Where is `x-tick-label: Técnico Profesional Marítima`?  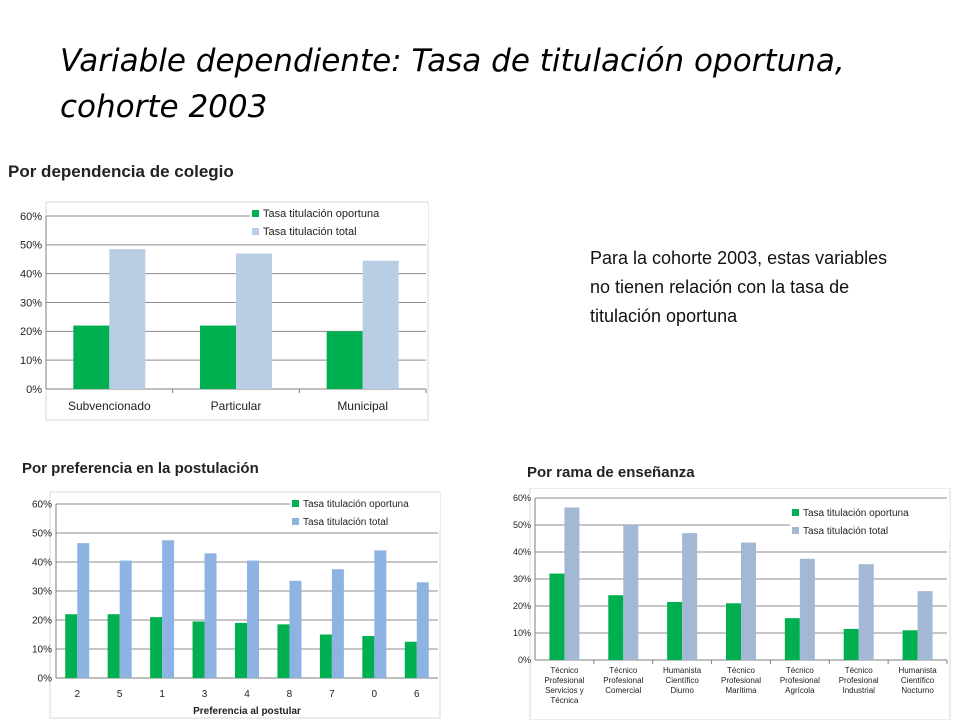
x-tick-label: Técnico Profesional Marítima is located at coordinates (741, 680).